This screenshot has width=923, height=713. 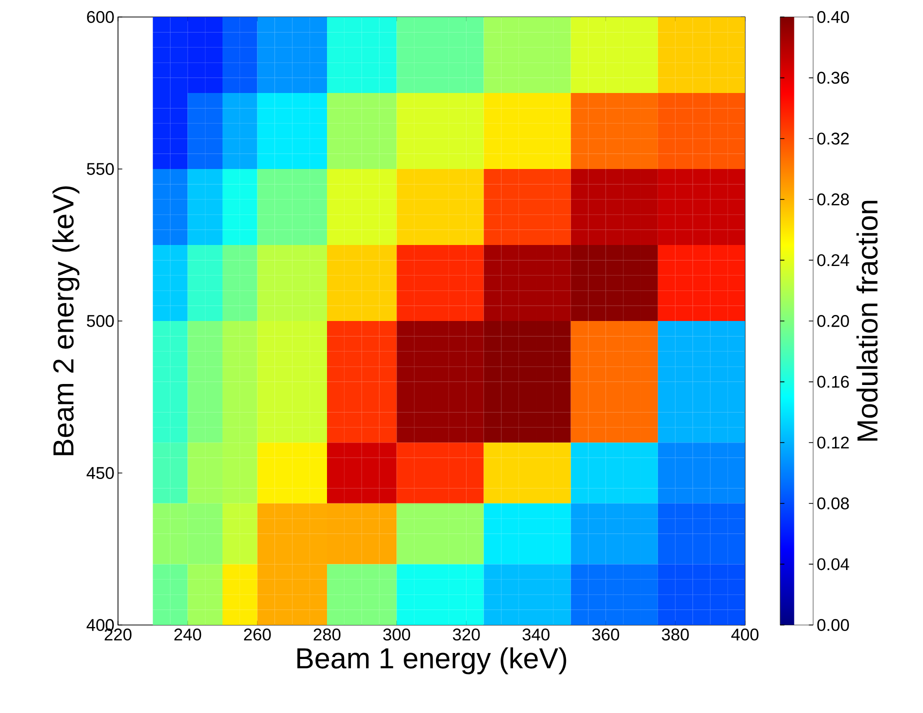 I want to click on color-bar-label: 0.24, so click(x=833, y=260).